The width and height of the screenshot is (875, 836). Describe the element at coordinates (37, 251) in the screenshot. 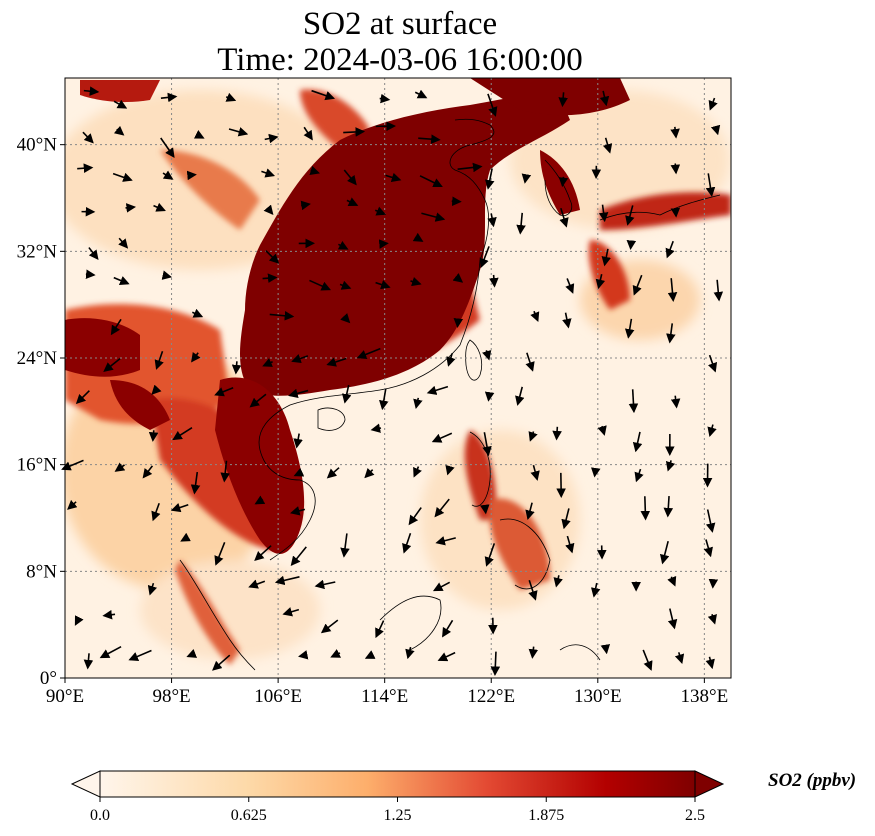

I see `lat-tick-label: 32°N` at that location.